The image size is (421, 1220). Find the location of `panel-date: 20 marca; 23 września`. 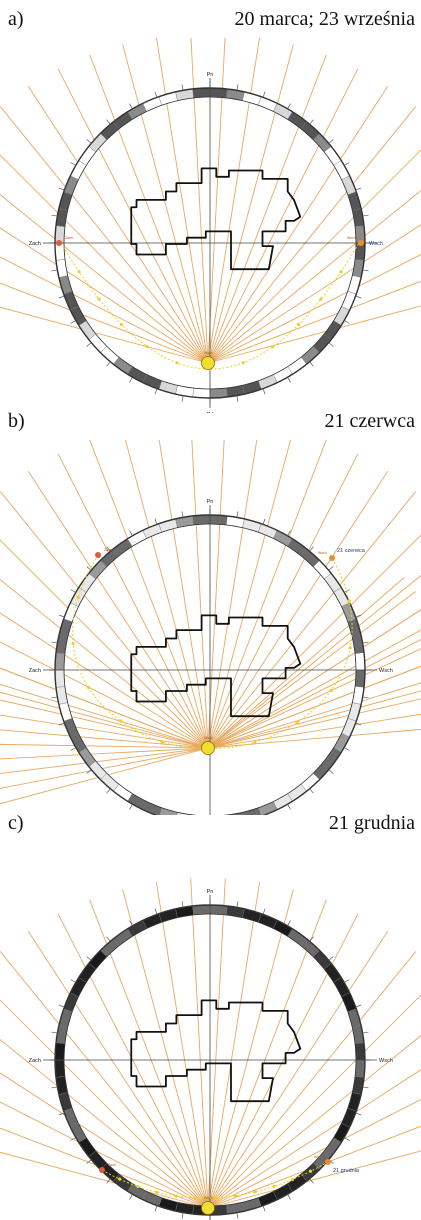

panel-date: 20 marca; 23 września is located at coordinates (324, 19).